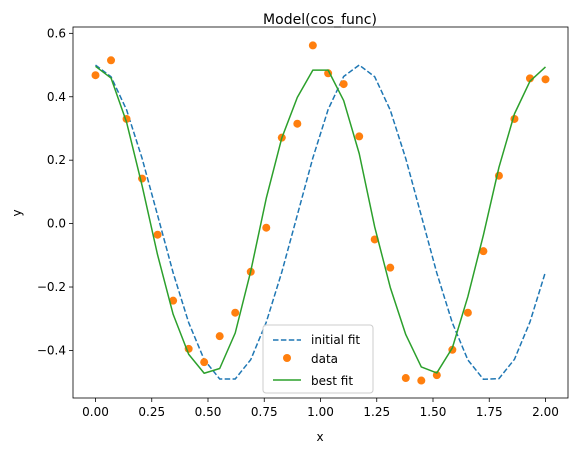 This screenshot has height=455, width=578. I want to click on legend-initial-fit-label: initial fit, so click(335, 340).